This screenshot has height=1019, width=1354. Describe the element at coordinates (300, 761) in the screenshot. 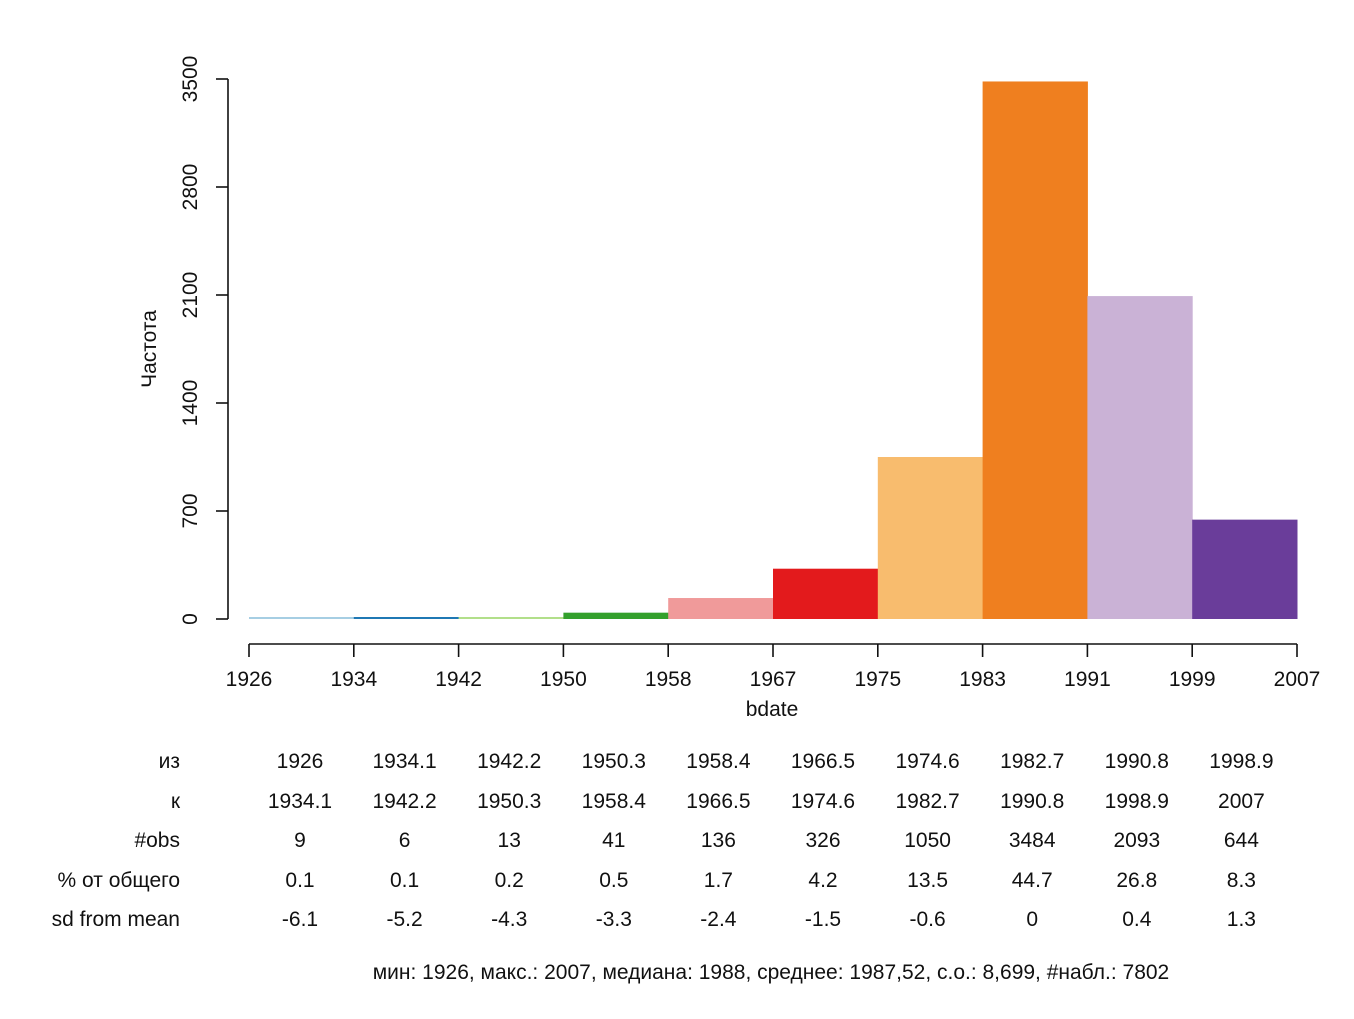

I see `table-cell: 1926` at that location.